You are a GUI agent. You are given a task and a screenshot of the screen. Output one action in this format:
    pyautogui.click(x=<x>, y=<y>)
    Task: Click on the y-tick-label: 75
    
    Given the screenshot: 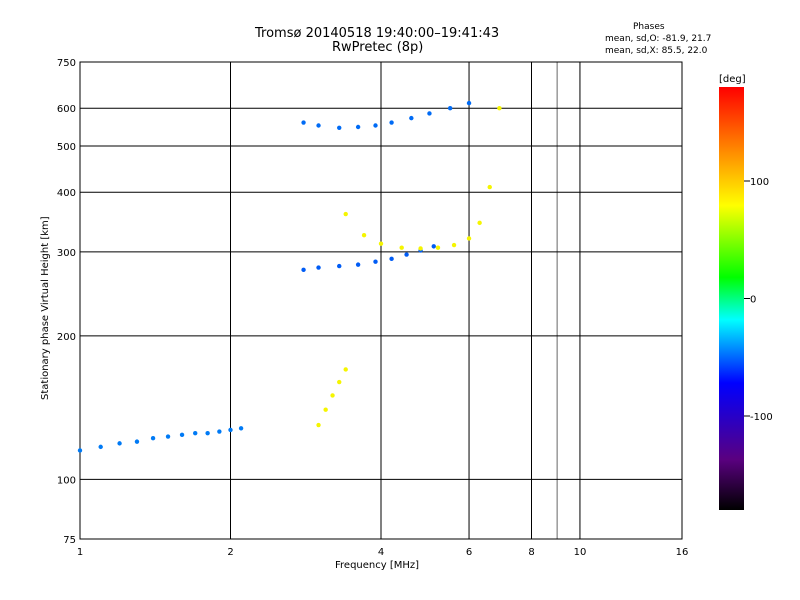 What is the action you would take?
    pyautogui.click(x=69, y=540)
    